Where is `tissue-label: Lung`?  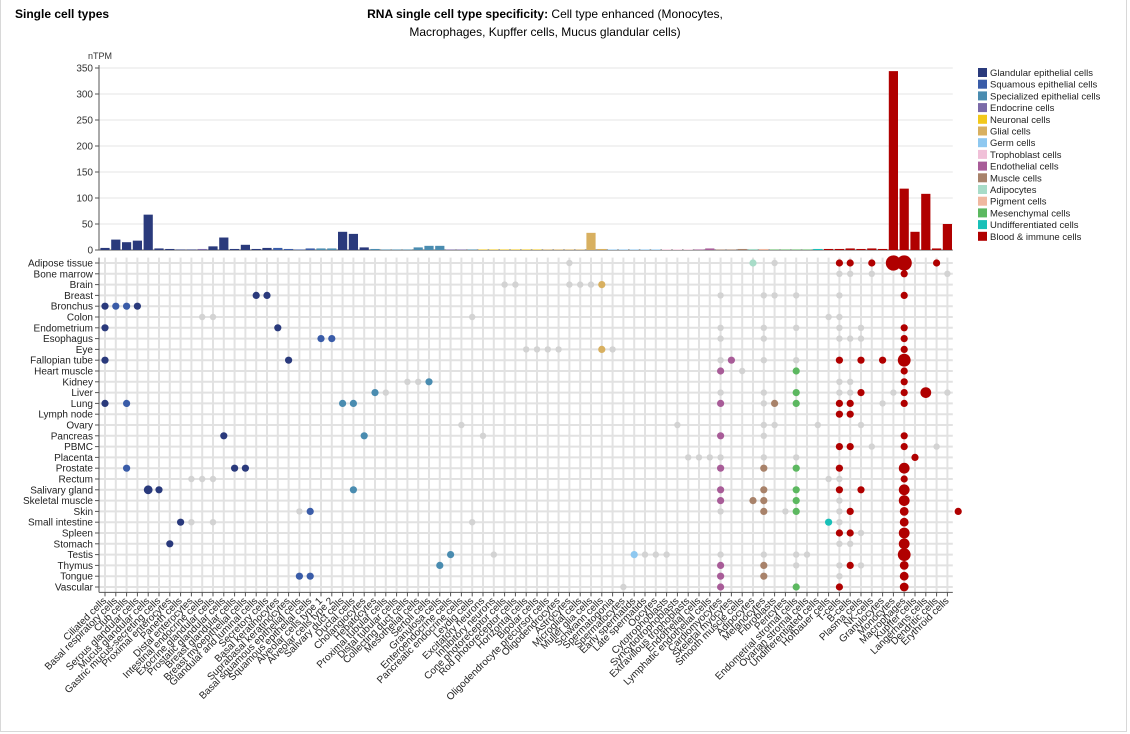 tissue-label: Lung is located at coordinates (82, 404).